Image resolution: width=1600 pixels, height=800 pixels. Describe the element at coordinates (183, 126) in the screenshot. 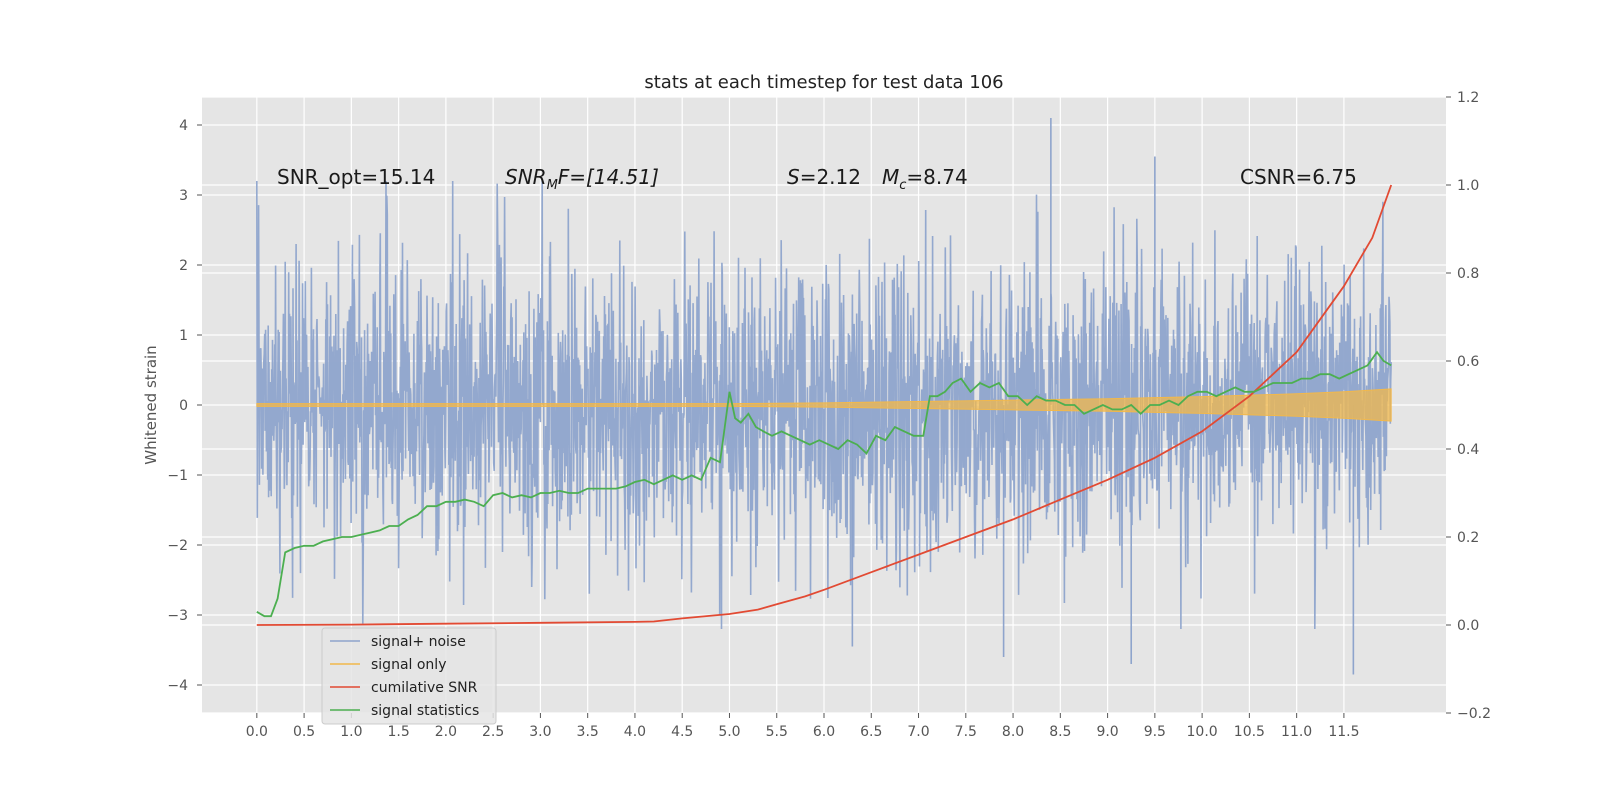

I see `y-tick-label: 4` at that location.